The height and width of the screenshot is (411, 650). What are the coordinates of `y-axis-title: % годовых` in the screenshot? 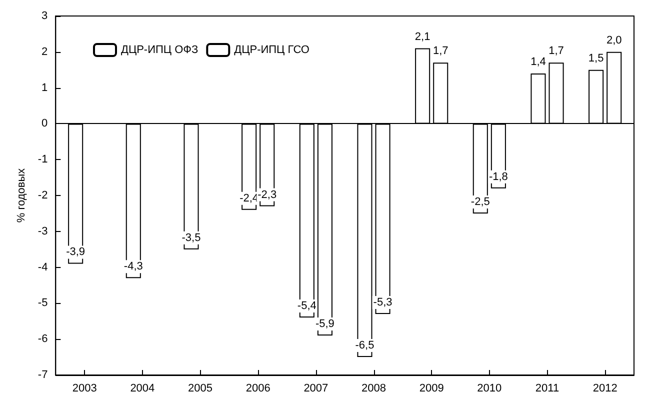 It's located at (22, 195).